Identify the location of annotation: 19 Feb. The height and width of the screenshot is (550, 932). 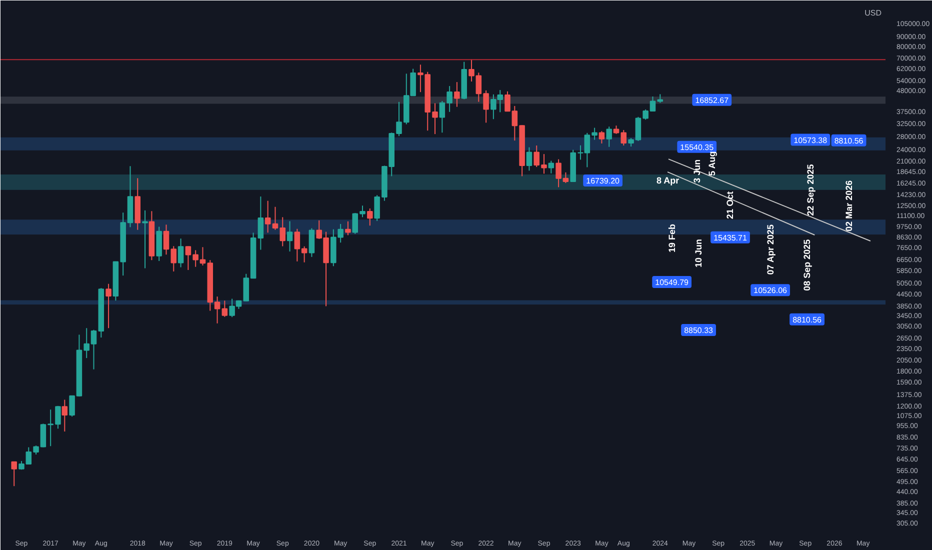
(671, 237).